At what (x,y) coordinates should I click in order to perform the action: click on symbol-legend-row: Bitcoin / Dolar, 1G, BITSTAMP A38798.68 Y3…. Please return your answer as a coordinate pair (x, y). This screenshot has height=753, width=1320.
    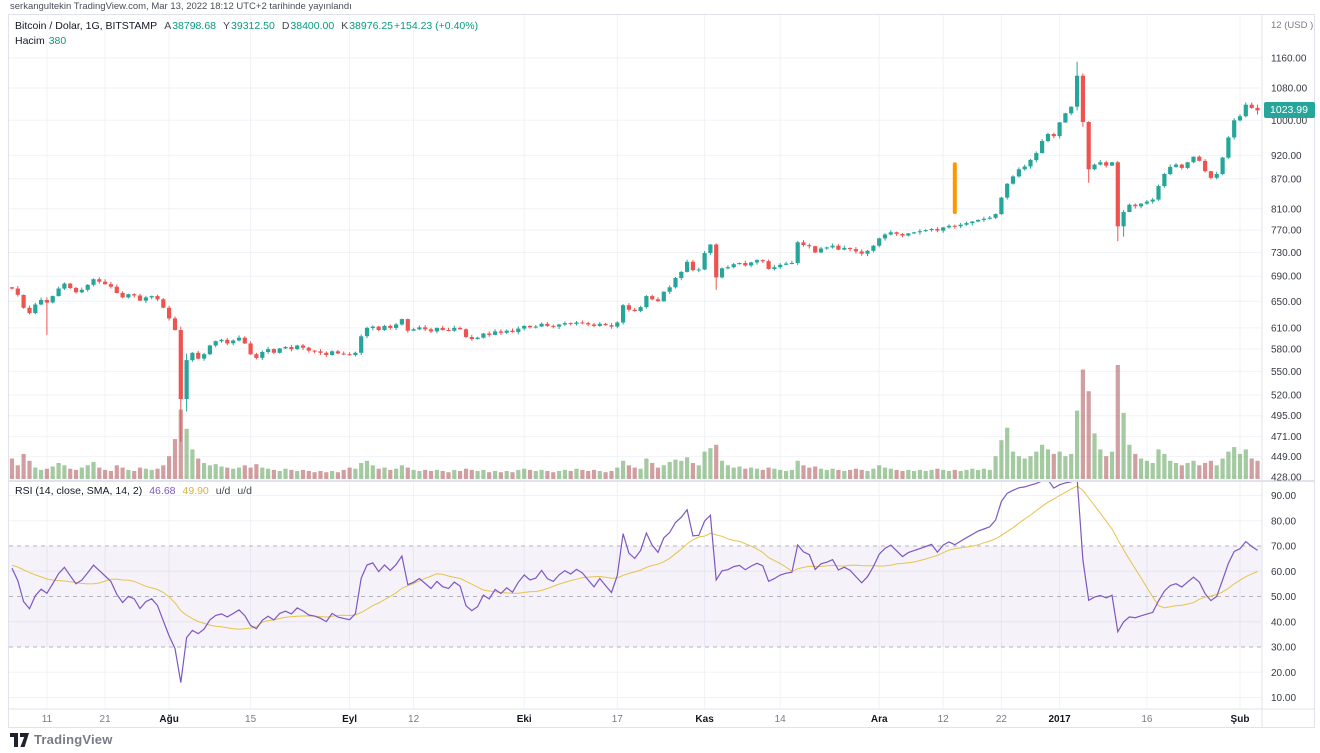
    Looking at the image, I should click on (246, 26).